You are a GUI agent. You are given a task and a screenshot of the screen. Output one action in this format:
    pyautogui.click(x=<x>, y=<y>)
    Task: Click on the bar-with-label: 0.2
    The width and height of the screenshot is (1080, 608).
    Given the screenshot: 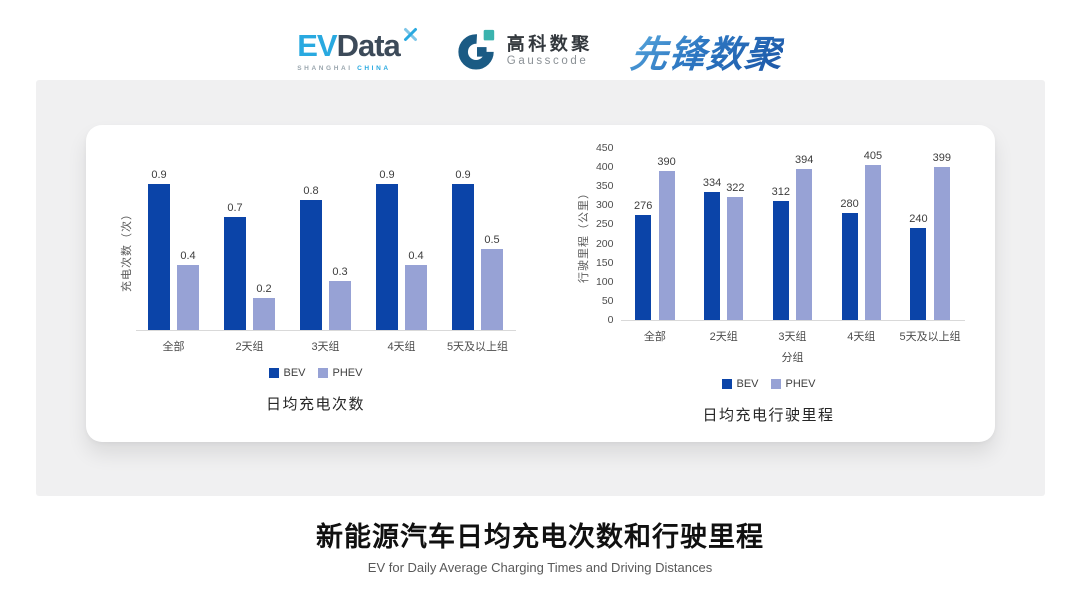 What is the action you would take?
    pyautogui.click(x=264, y=306)
    